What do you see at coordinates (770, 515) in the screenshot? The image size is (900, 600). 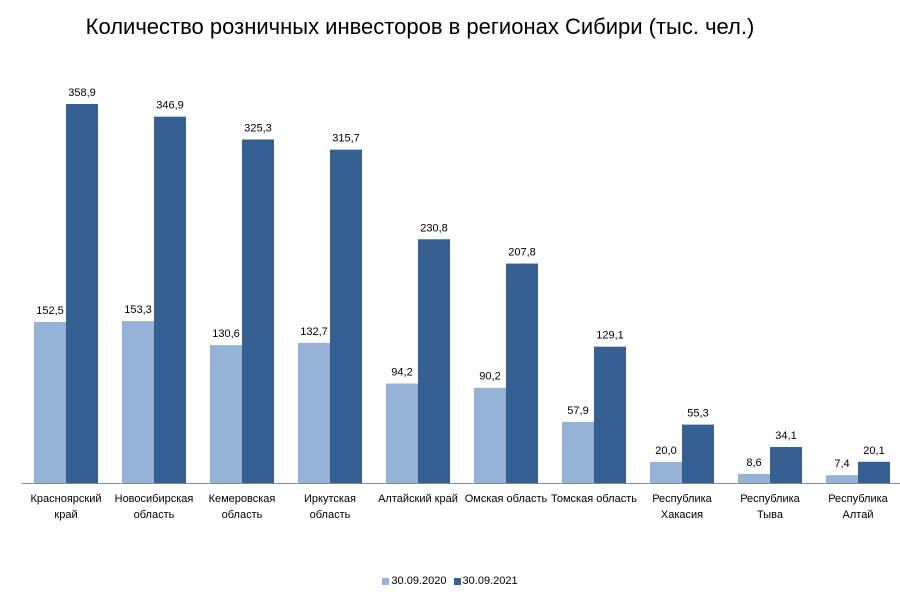 I see `category-label-8-1: Тыва` at bounding box center [770, 515].